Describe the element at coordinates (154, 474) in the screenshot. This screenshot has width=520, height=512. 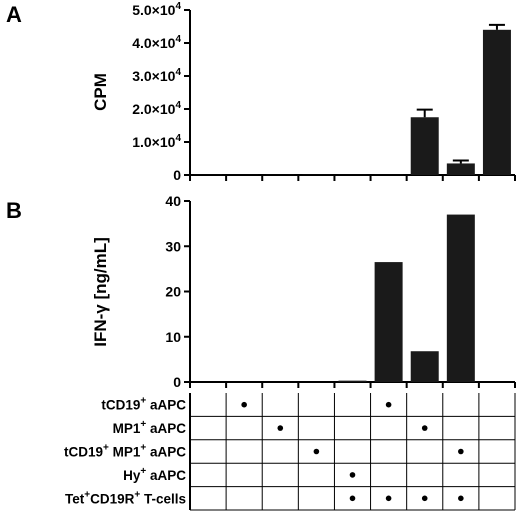
I see `condition-label: Hy+ aAPC` at that location.